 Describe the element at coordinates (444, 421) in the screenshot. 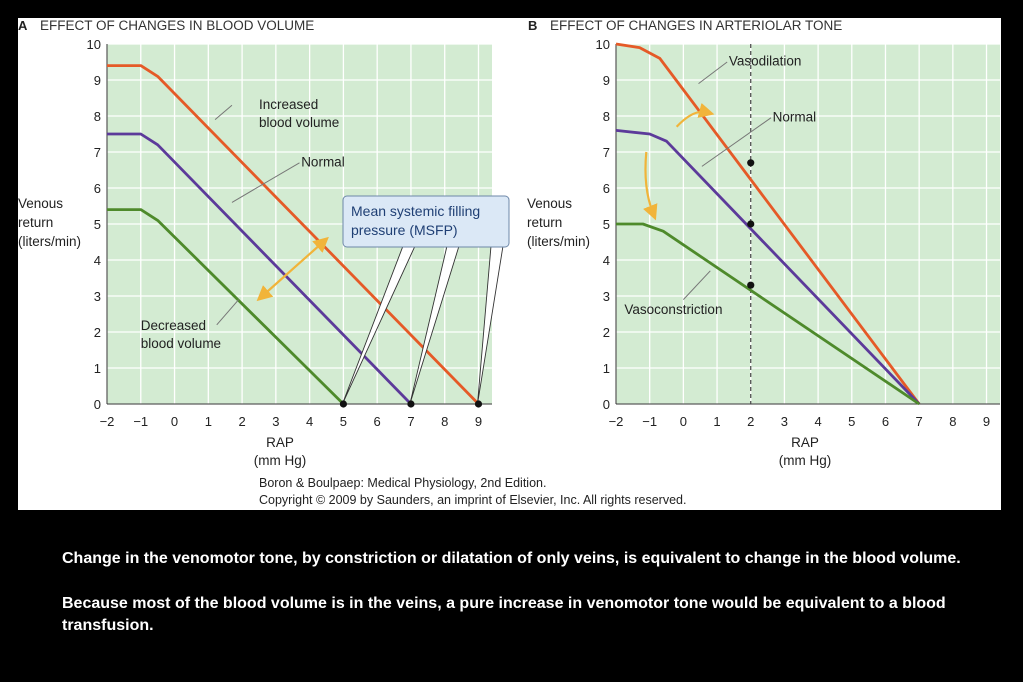

I see `panel-a-x-tick-label: 8` at that location.